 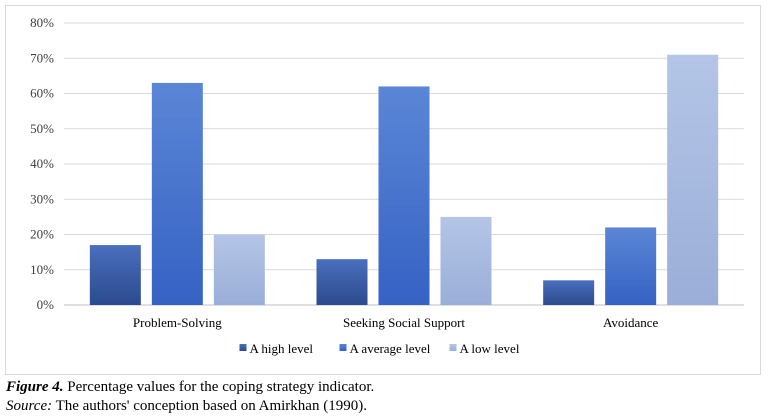 I want to click on category-label: Avoidance, so click(x=631, y=322).